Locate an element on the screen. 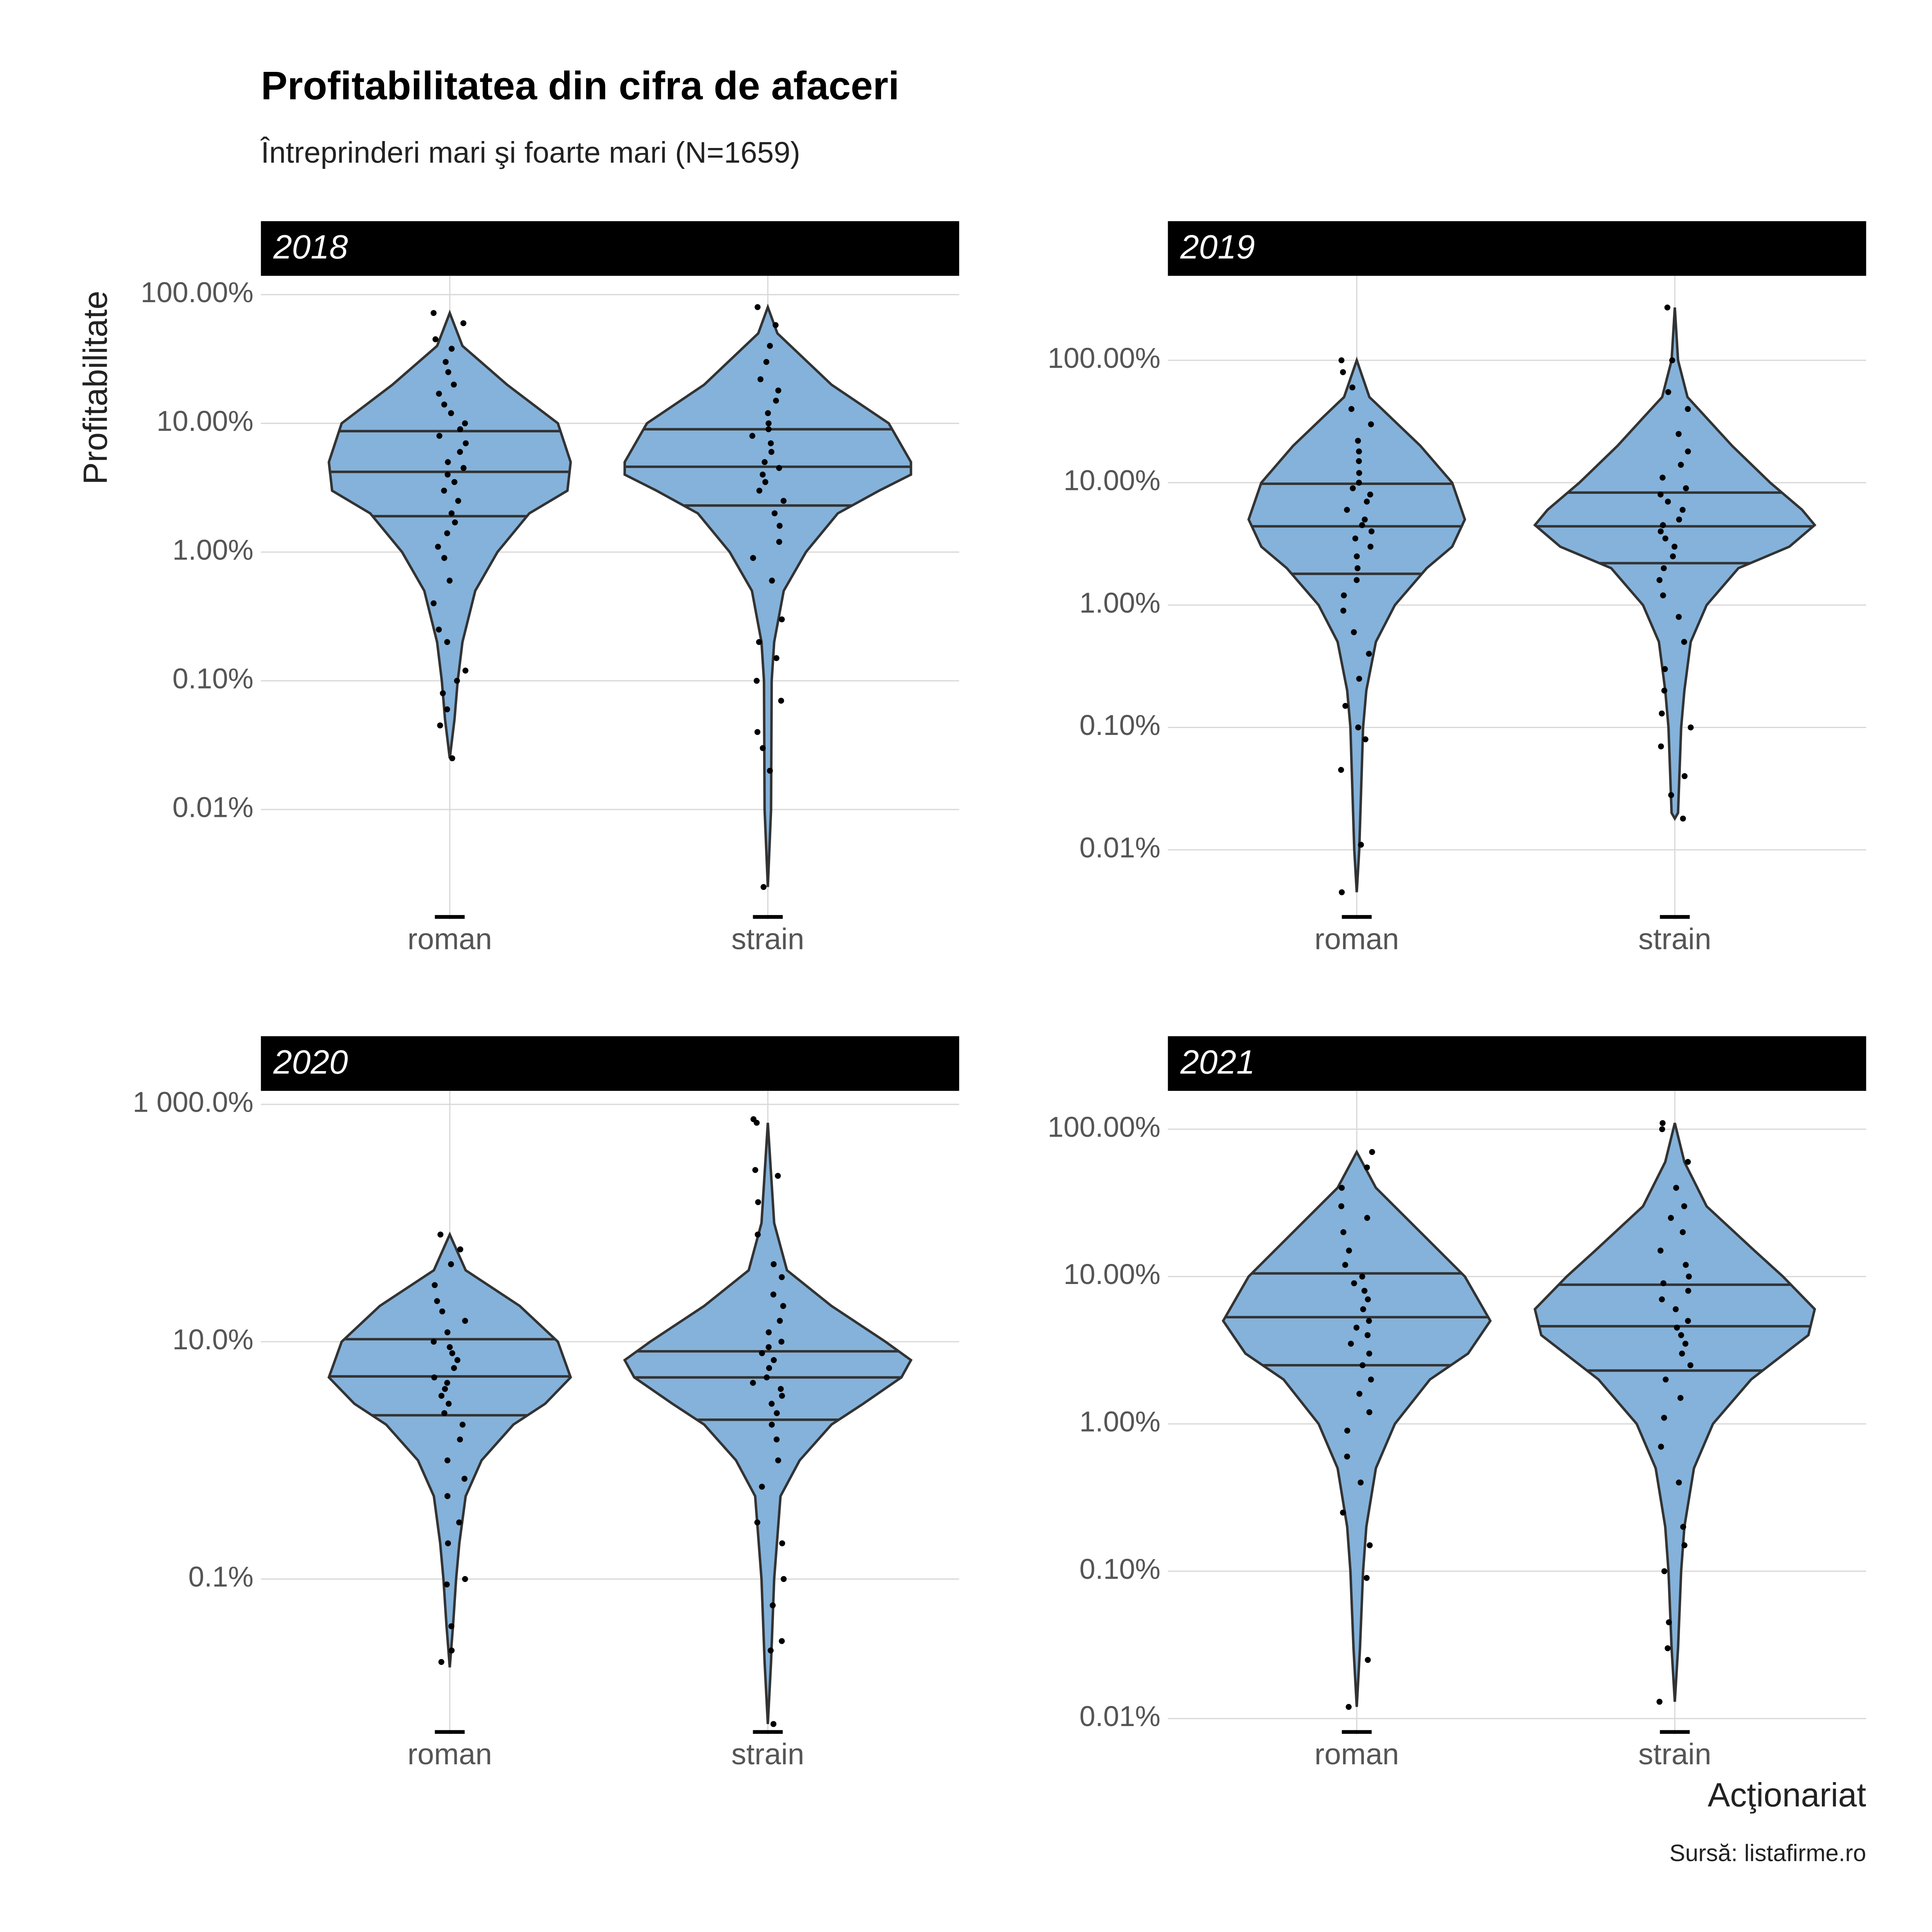  x-tick-label: roman is located at coordinates (450, 940).